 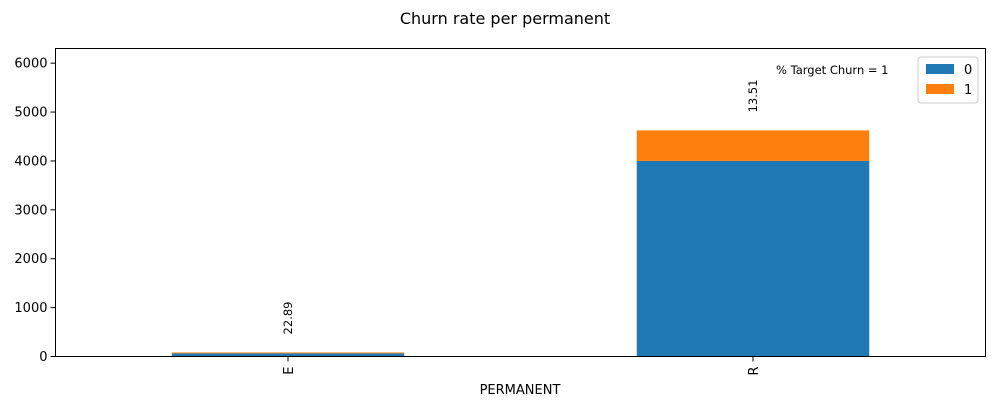 What do you see at coordinates (832, 70) in the screenshot?
I see `annotation-note: % Target Churn = 1` at bounding box center [832, 70].